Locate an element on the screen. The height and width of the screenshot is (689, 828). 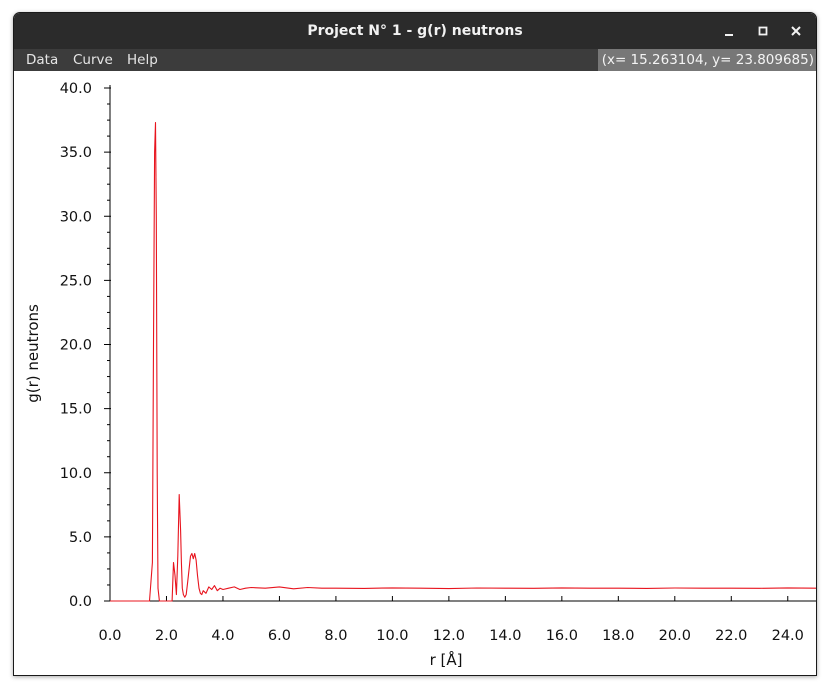
x-tick-label: 14.0 is located at coordinates (505, 636).